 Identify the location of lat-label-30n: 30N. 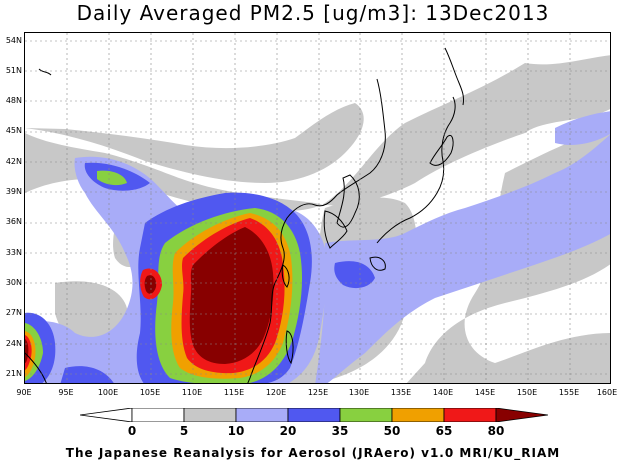
(13, 282).